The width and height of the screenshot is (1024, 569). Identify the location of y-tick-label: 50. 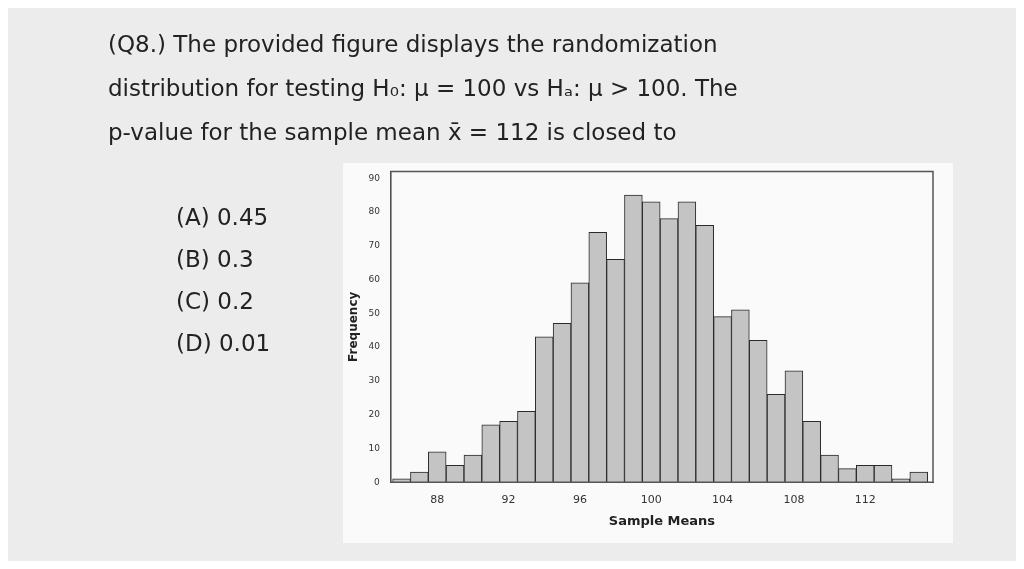
(374, 312).